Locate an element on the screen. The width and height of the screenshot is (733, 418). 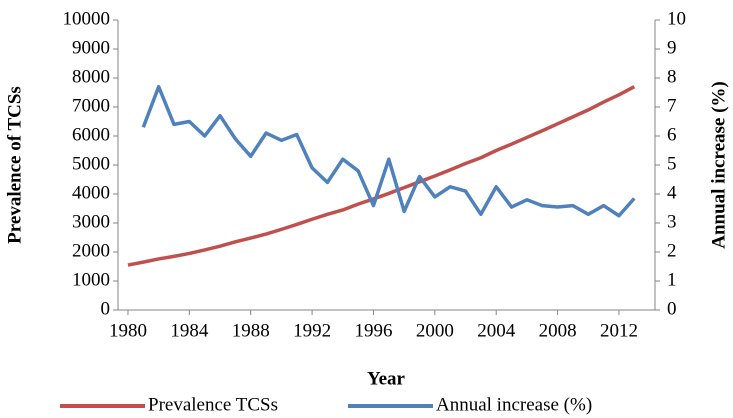
y-tick-label: 1000 is located at coordinates (91, 279).